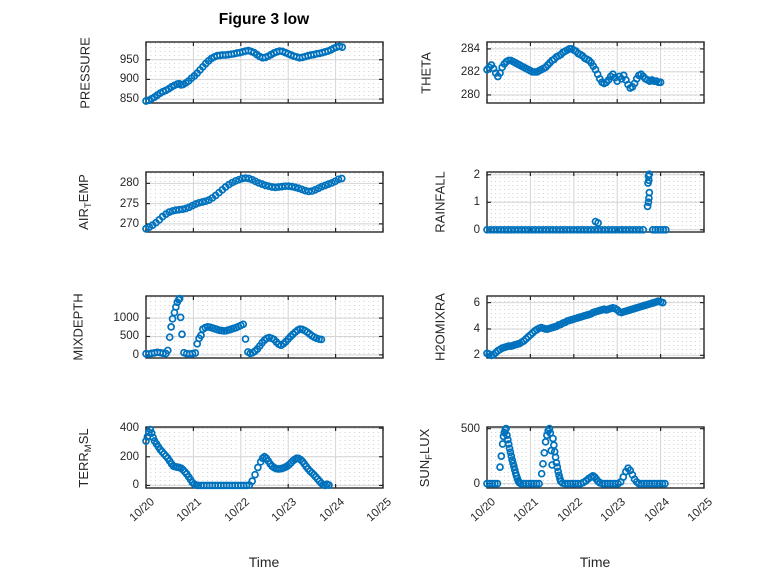 This screenshot has height=583, width=778. Describe the element at coordinates (264, 19) in the screenshot. I see `figure-title: Figure 3 low` at that location.